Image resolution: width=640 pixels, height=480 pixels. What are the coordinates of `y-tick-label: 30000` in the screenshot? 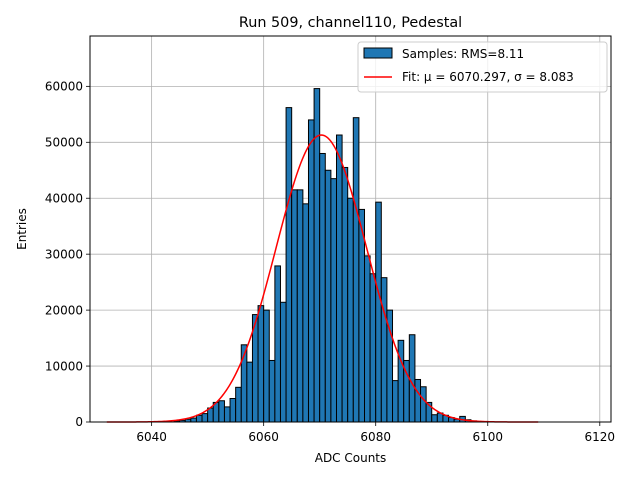 It's located at (64, 254).